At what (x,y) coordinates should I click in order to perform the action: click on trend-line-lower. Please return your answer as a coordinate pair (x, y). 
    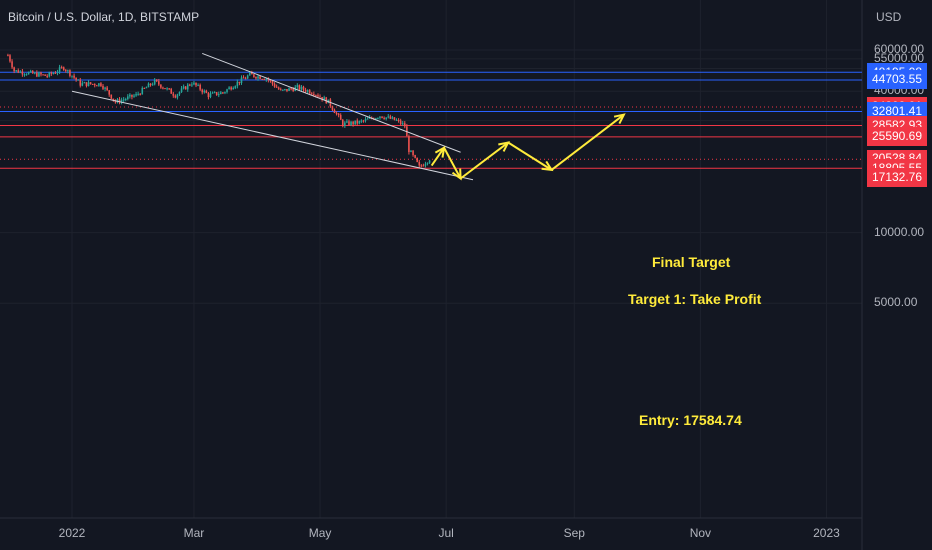
    Looking at the image, I should click on (272, 135).